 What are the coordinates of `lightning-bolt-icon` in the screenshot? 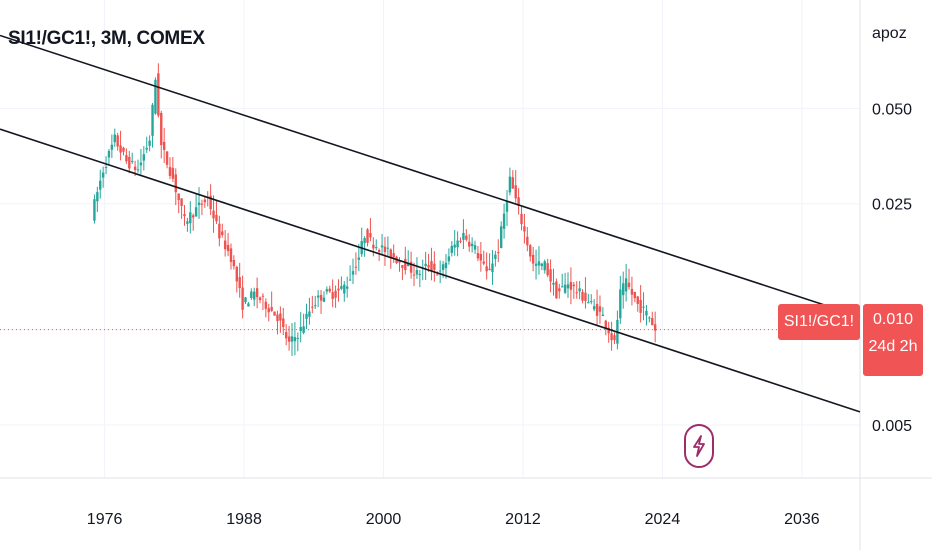 It's located at (699, 446).